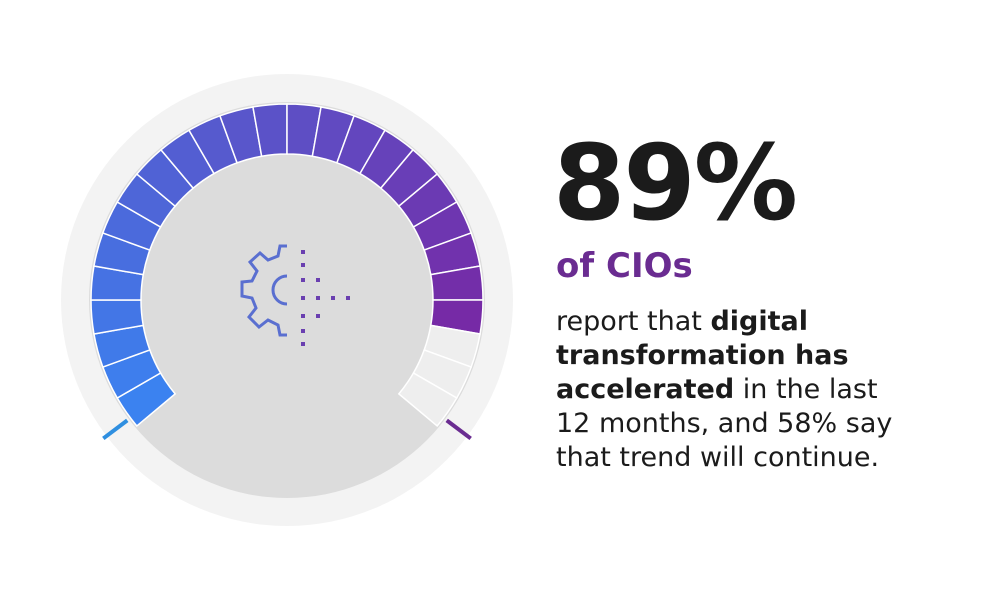 The width and height of the screenshot is (1000, 600). Describe the element at coordinates (633, 321) in the screenshot. I see `text: report that` at that location.